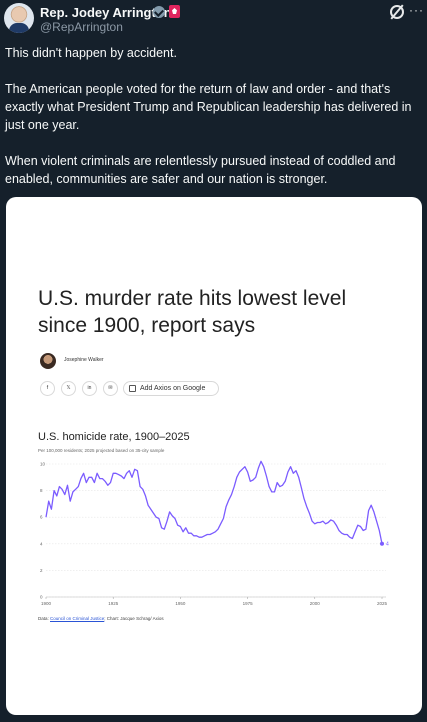 The image size is (427, 722). Describe the element at coordinates (41, 597) in the screenshot. I see `y-tick-label: 0` at that location.